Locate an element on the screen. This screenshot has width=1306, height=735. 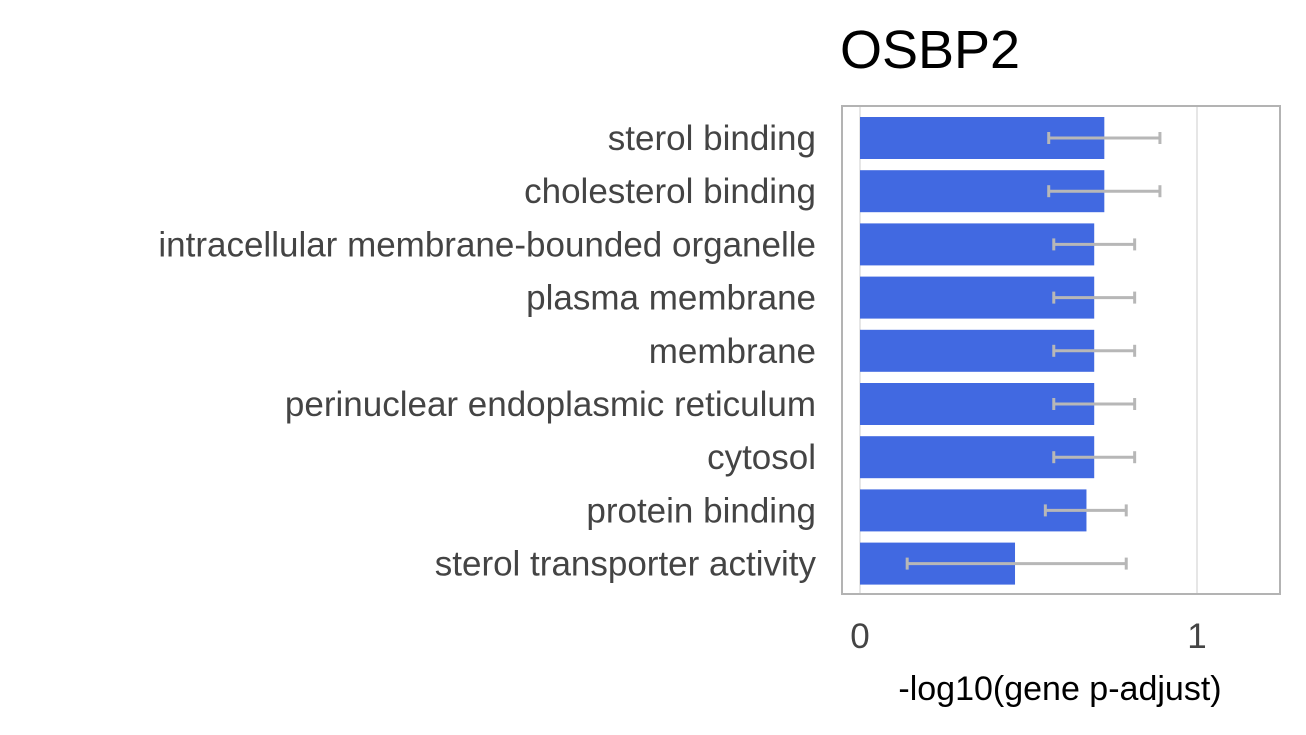
category-label-1: cholesterol binding is located at coordinates (670, 191).